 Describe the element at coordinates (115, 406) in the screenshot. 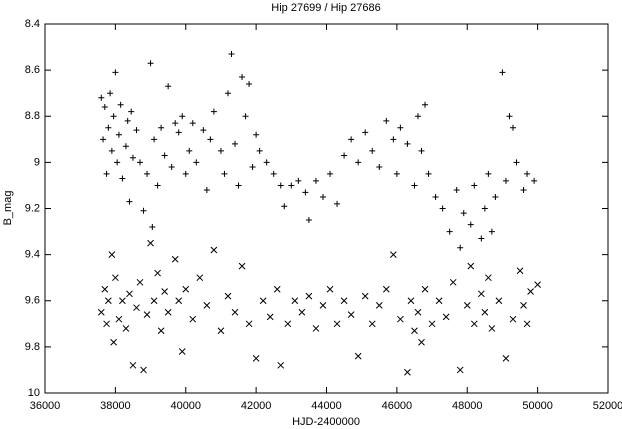

I see `x-tick-label: 38000` at that location.